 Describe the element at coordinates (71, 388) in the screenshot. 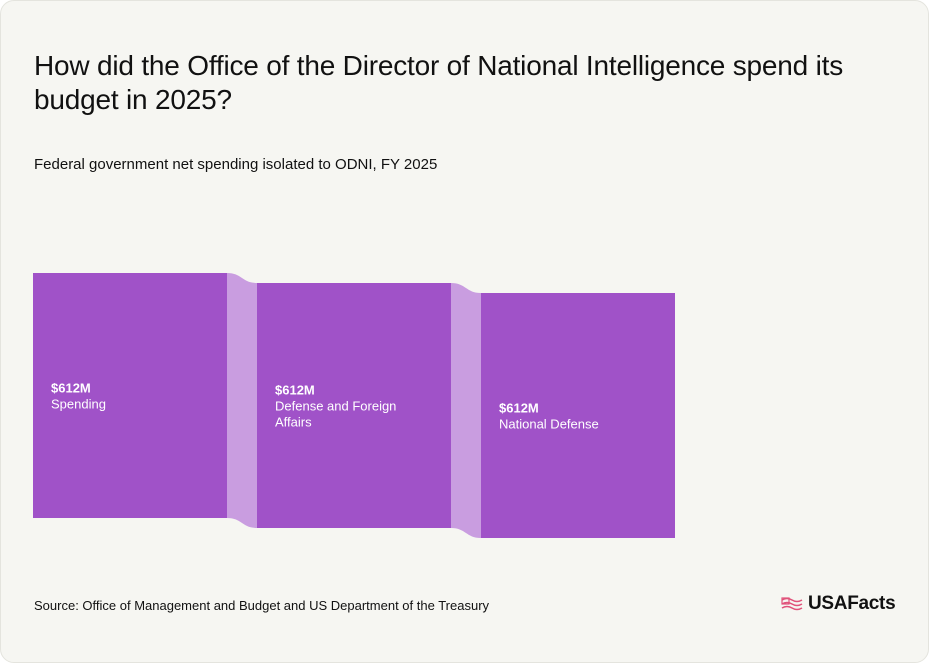

I see `node-value-spending: $612M` at that location.